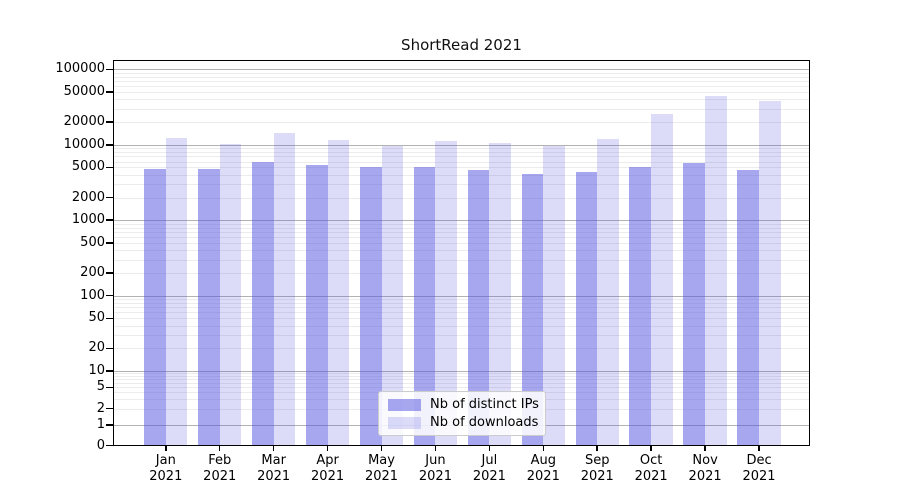 Image resolution: width=900 pixels, height=500 pixels. Describe the element at coordinates (327, 460) in the screenshot. I see `x-tick-month: Apr` at that location.